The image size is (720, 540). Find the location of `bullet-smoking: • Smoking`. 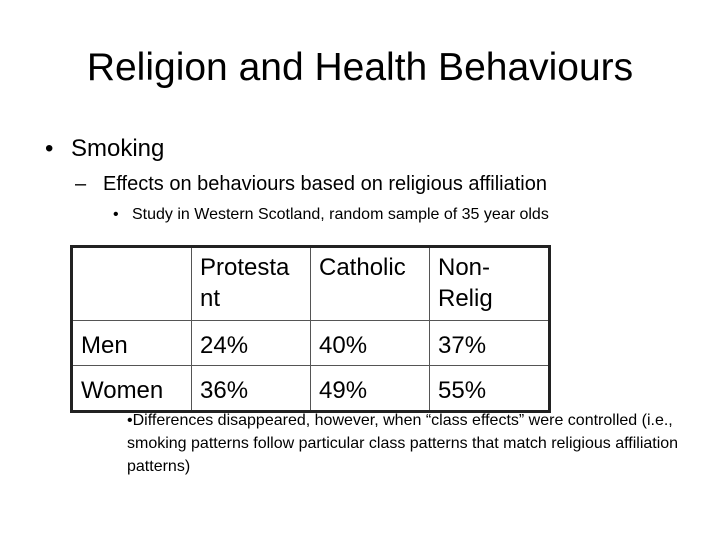

bullet-smoking: • Smoking is located at coordinates (104, 149).